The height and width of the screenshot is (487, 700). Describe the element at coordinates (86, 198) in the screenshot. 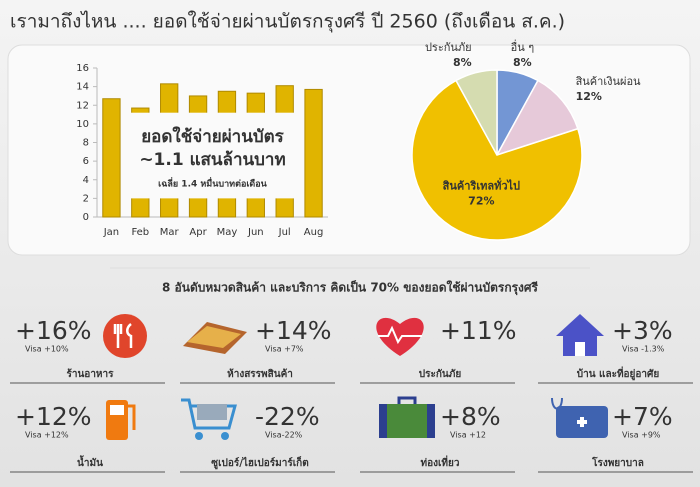

I see `y-tick-label: 2` at that location.